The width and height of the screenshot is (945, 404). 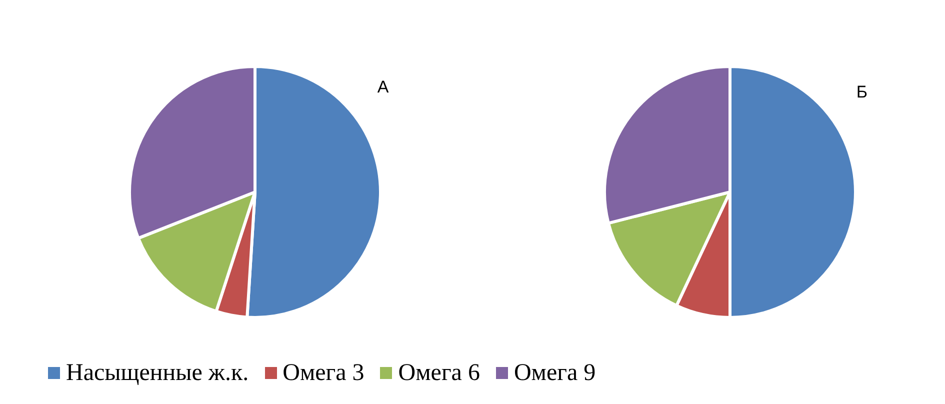 I want to click on legend-label: Насыщенные ж.к., so click(x=157, y=373).